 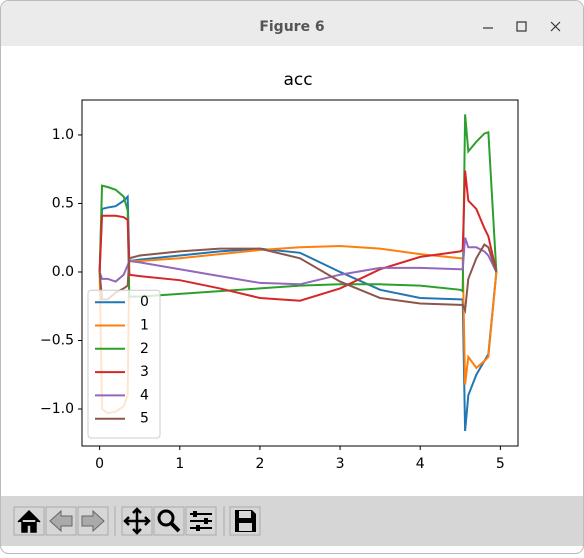 I want to click on y-tick-label: −1.0, so click(x=57, y=409).